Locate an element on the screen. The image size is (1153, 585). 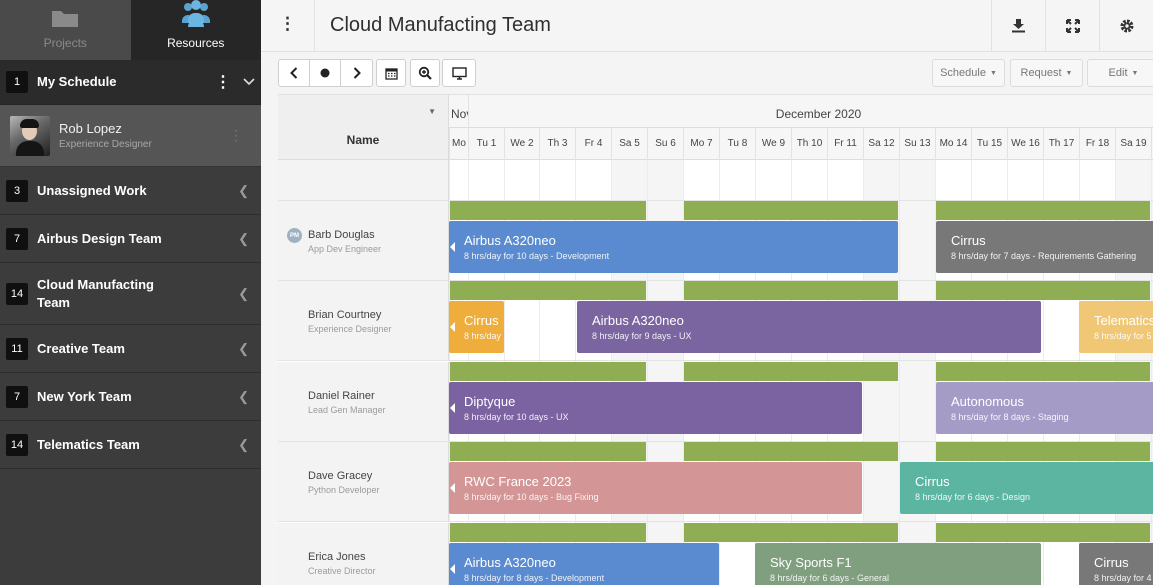
schedule-dropdown: Schedule ▼ is located at coordinates (968, 73).